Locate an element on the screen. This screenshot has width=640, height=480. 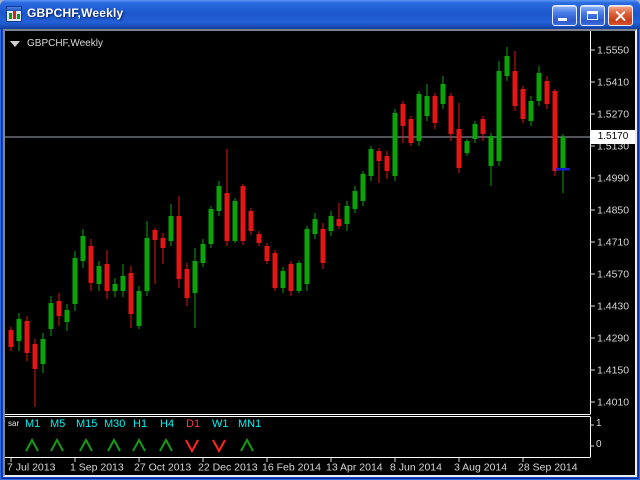
price-tick-label: 1.5550 is located at coordinates (613, 51).